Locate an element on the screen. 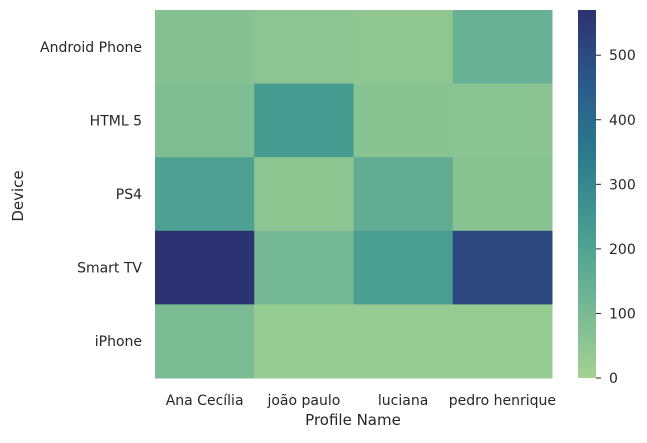 The image size is (647, 443). x-tick-label: pedro henrique is located at coordinates (502, 401).